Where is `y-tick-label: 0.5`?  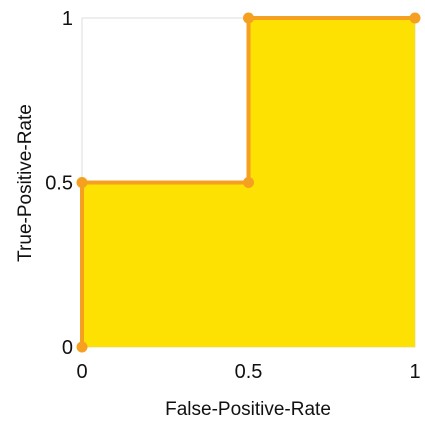
y-tick-label: 0.5 is located at coordinates (59, 184).